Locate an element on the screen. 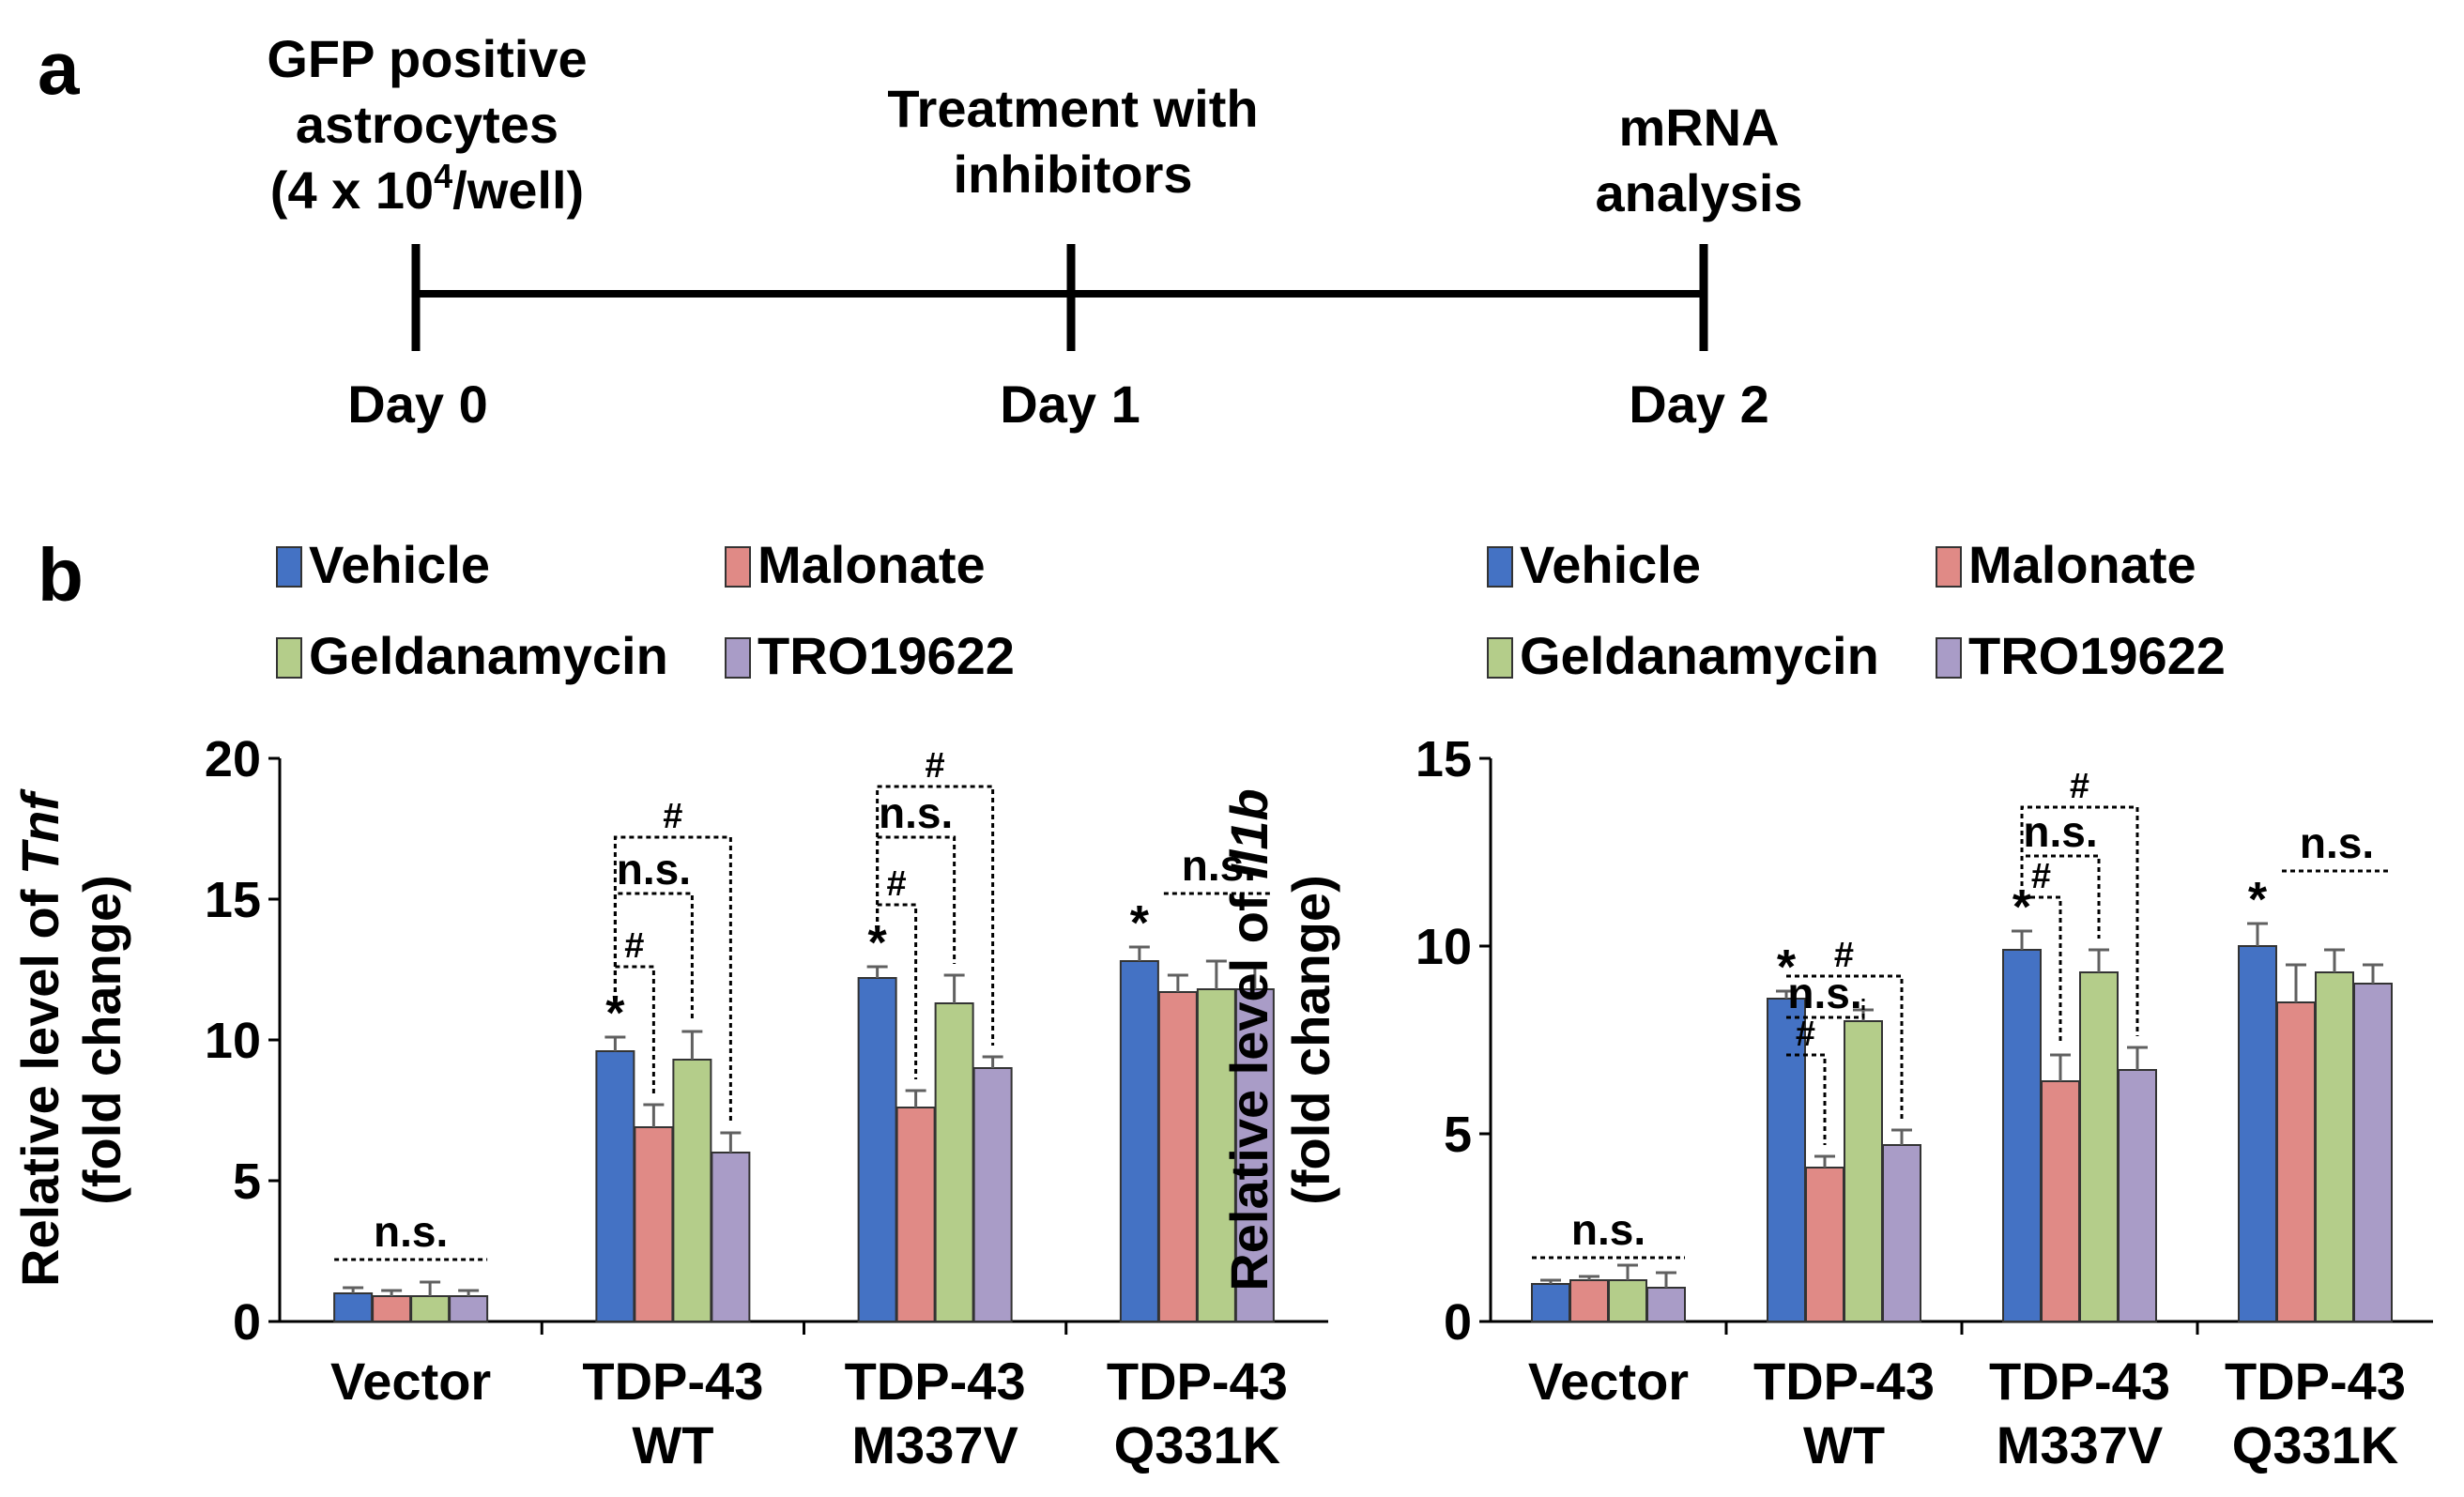 Image resolution: width=2464 pixels, height=1497 pixels. legend-swatch-tro19622 is located at coordinates (1949, 658).